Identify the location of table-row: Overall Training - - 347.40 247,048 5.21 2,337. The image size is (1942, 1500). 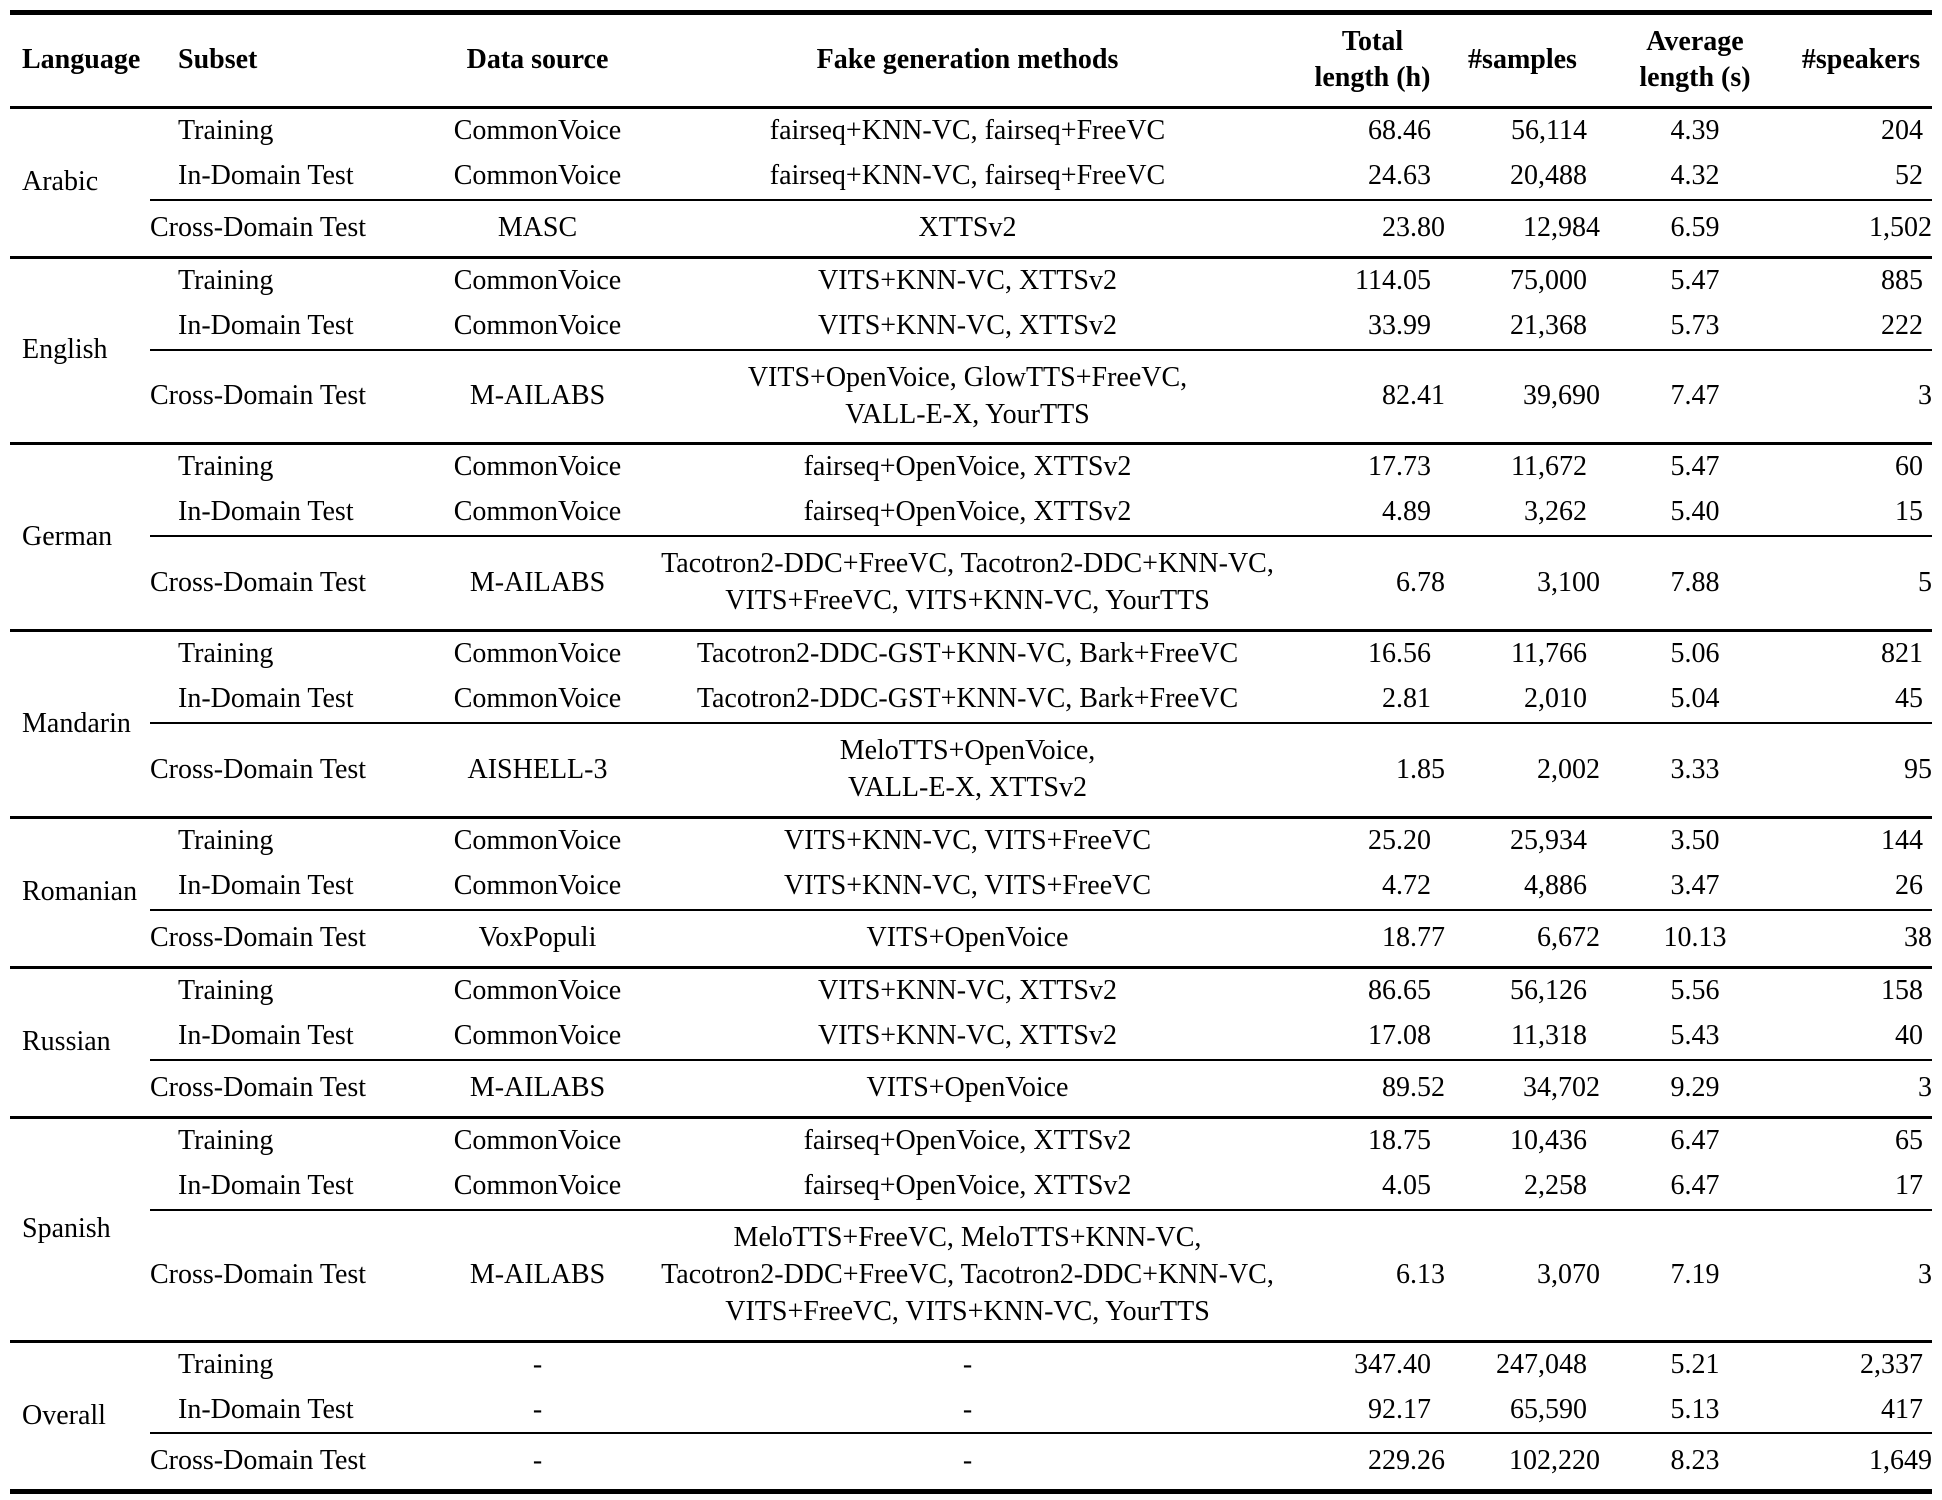
(971, 1386).